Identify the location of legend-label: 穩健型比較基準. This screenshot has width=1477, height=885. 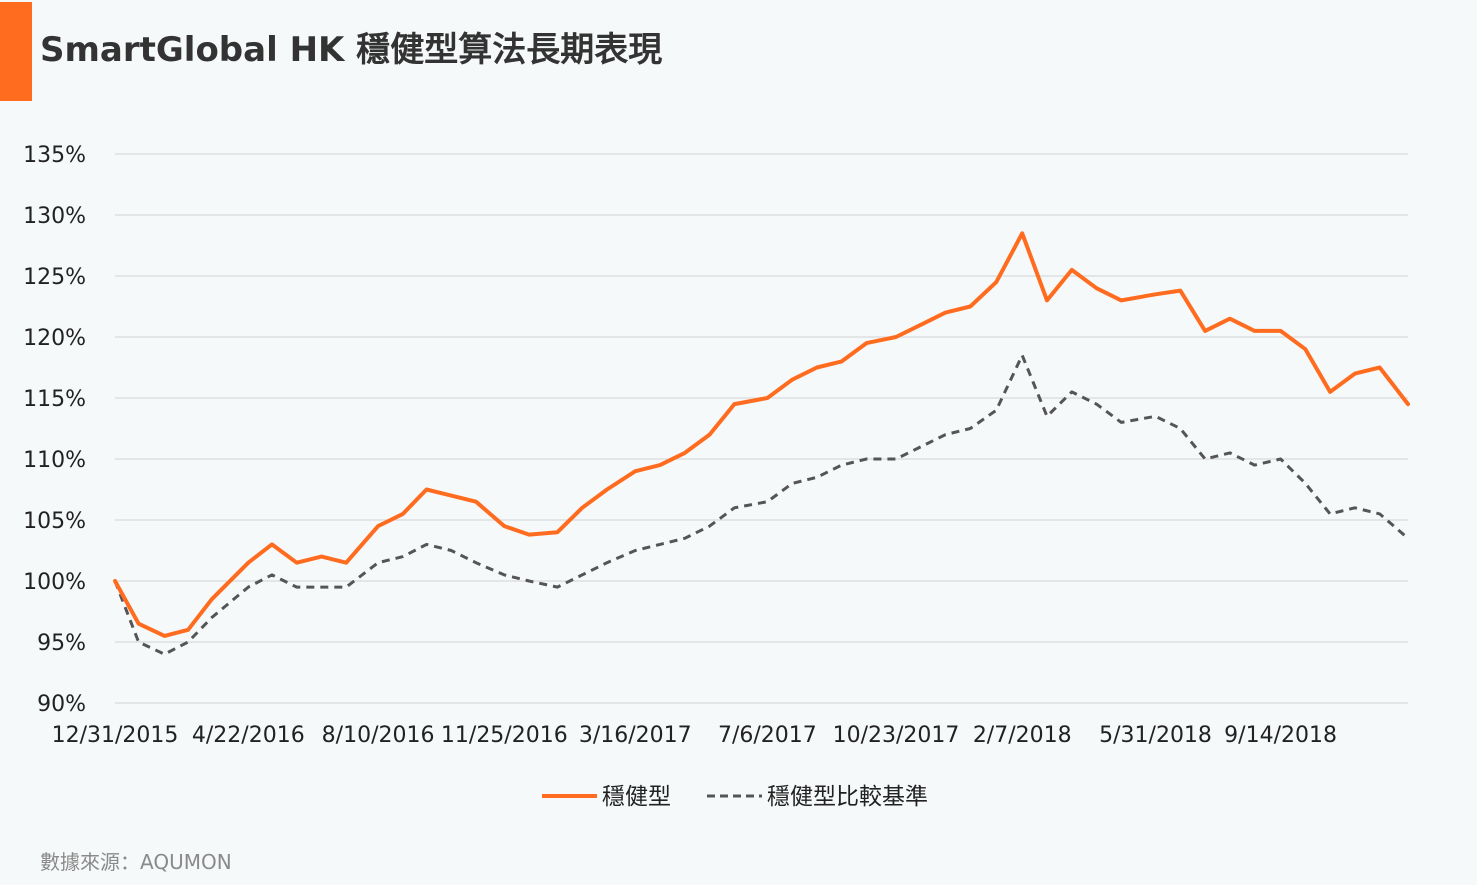
(847, 797).